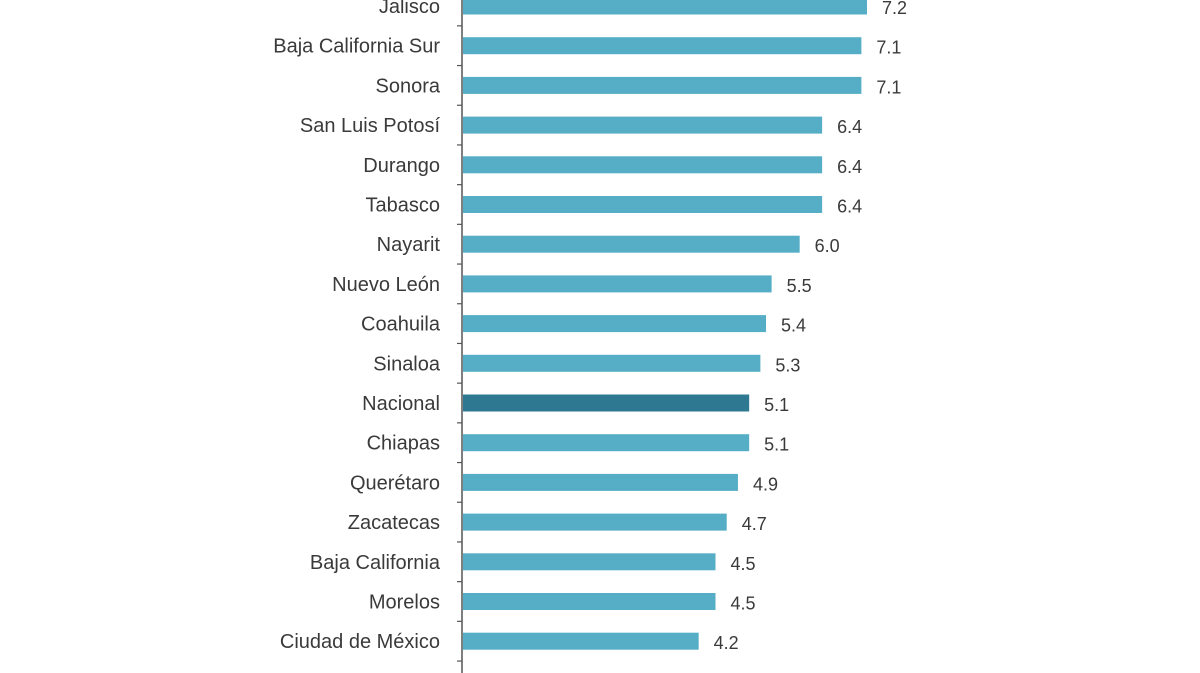  I want to click on category-label: Nuevo León, so click(386, 285).